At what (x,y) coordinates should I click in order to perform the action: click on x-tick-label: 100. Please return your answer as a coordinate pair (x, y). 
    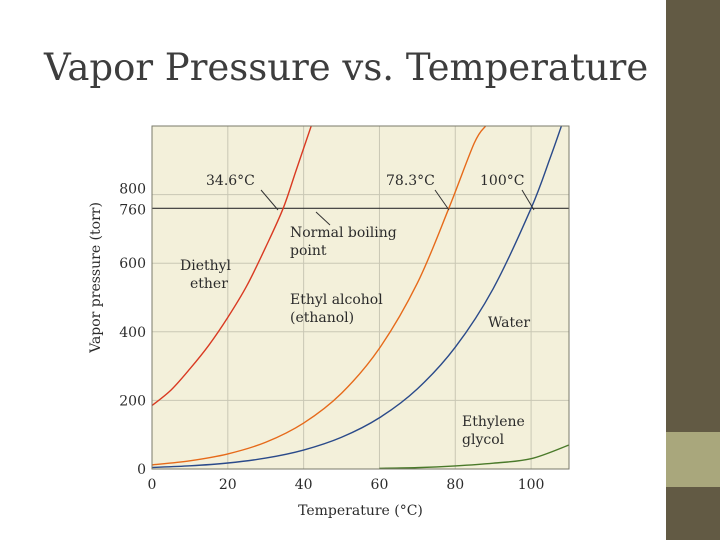
    Looking at the image, I should click on (531, 485).